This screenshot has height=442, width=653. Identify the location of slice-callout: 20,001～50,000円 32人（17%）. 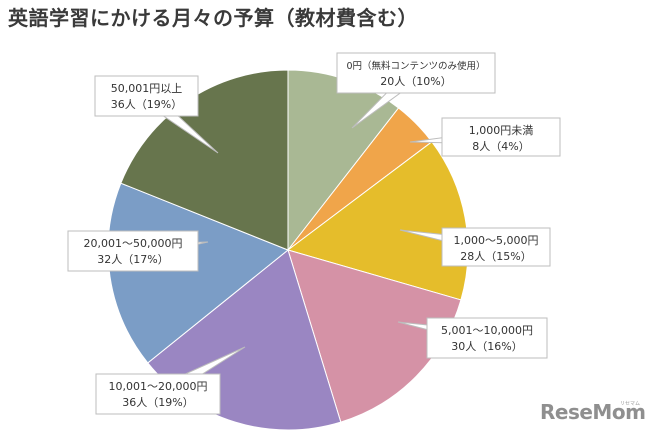
(138, 251).